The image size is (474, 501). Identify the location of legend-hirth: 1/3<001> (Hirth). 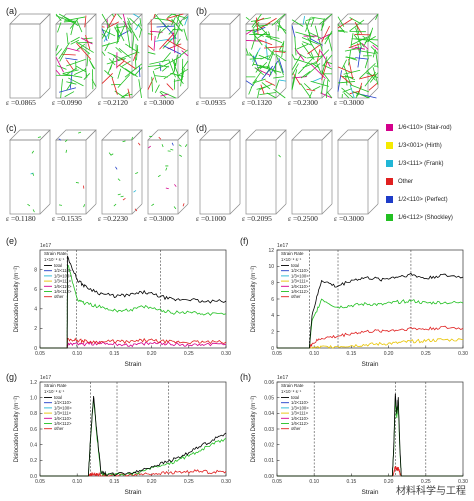
(414, 145).